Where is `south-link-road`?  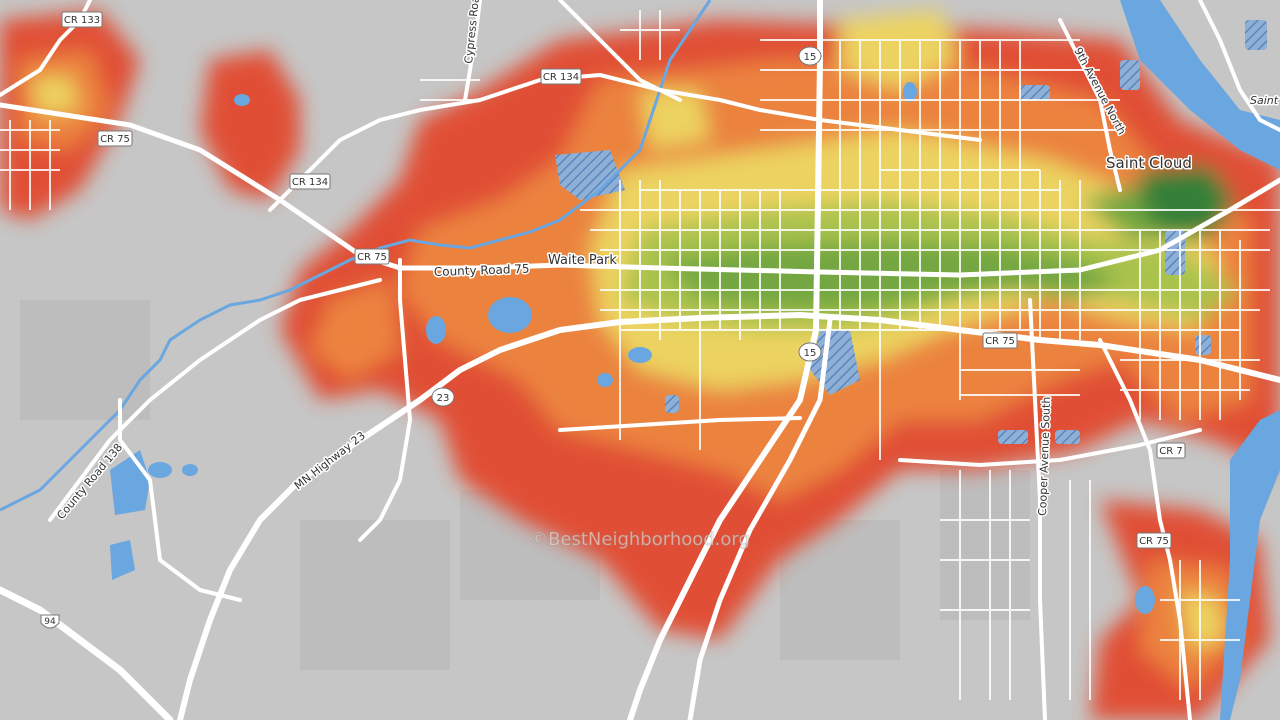
south-link-road is located at coordinates (385, 400).